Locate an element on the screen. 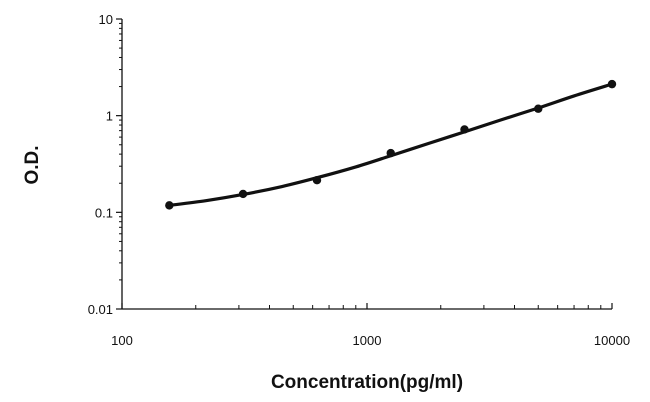  x-tick-label: 1000 is located at coordinates (367, 340).